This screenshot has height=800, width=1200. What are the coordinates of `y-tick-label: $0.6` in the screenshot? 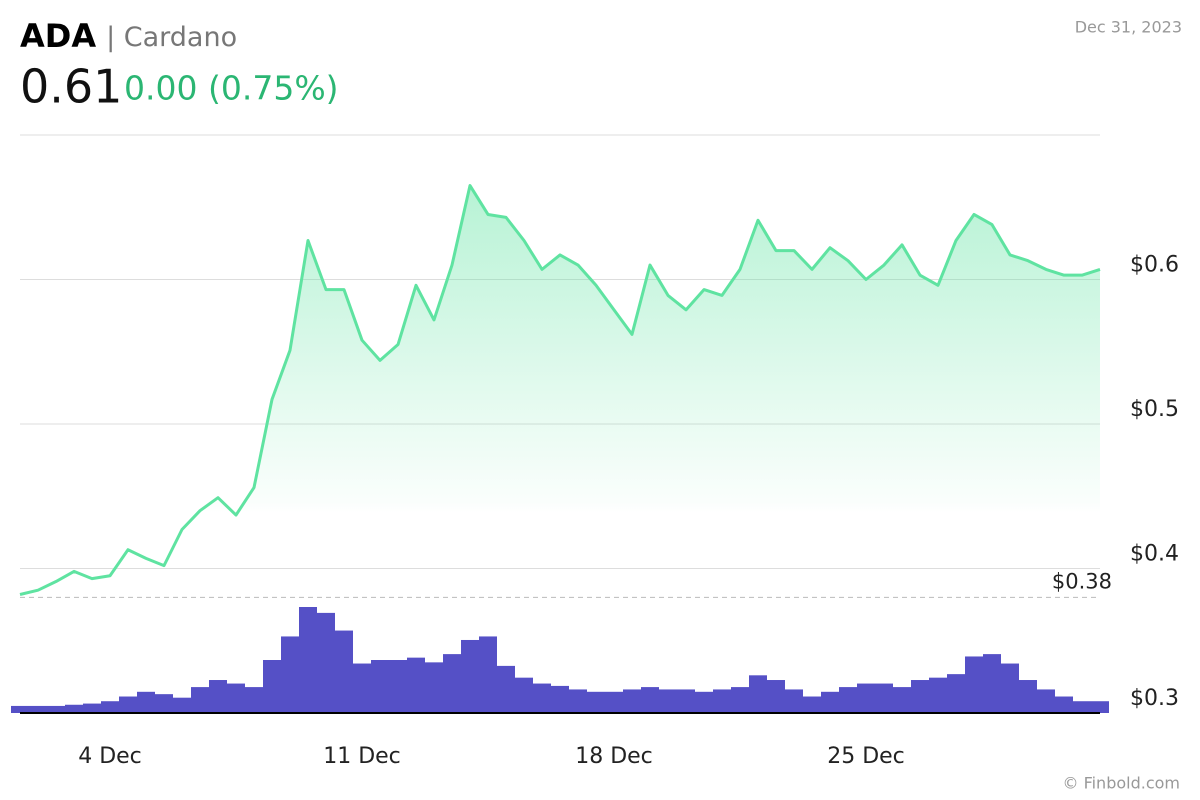 It's located at (1154, 265).